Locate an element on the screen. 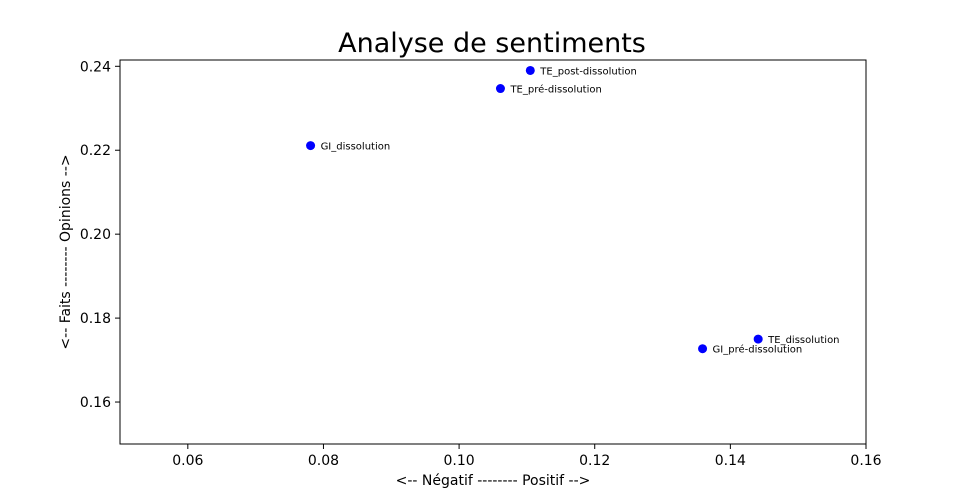 The width and height of the screenshot is (961, 499). x-tick-label: 0.06 is located at coordinates (187, 461).